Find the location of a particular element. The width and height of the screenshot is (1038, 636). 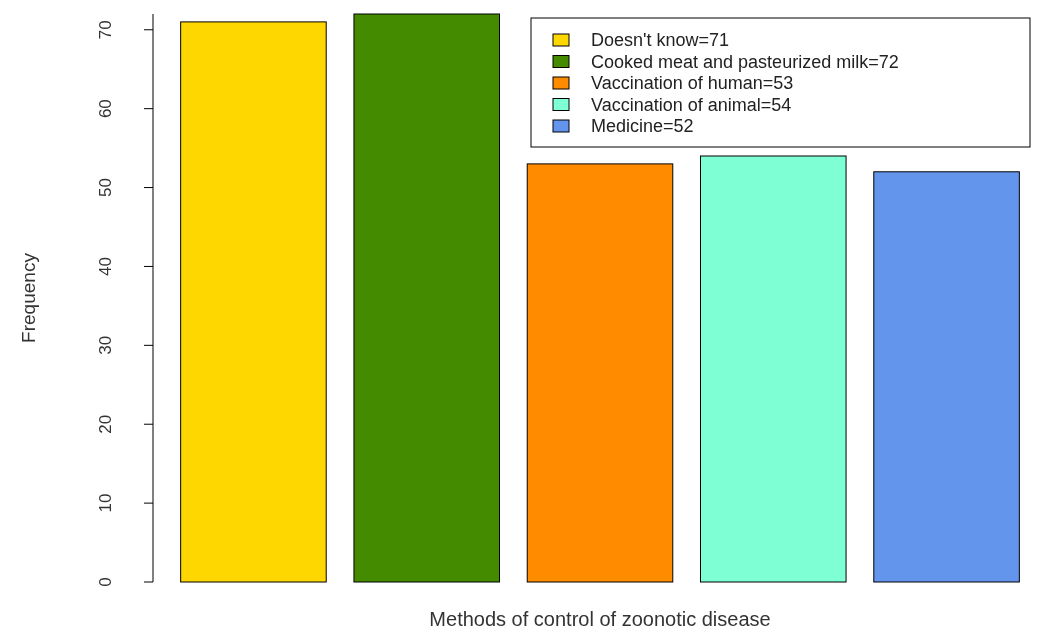

y-tick-label: 10 is located at coordinates (105, 503).